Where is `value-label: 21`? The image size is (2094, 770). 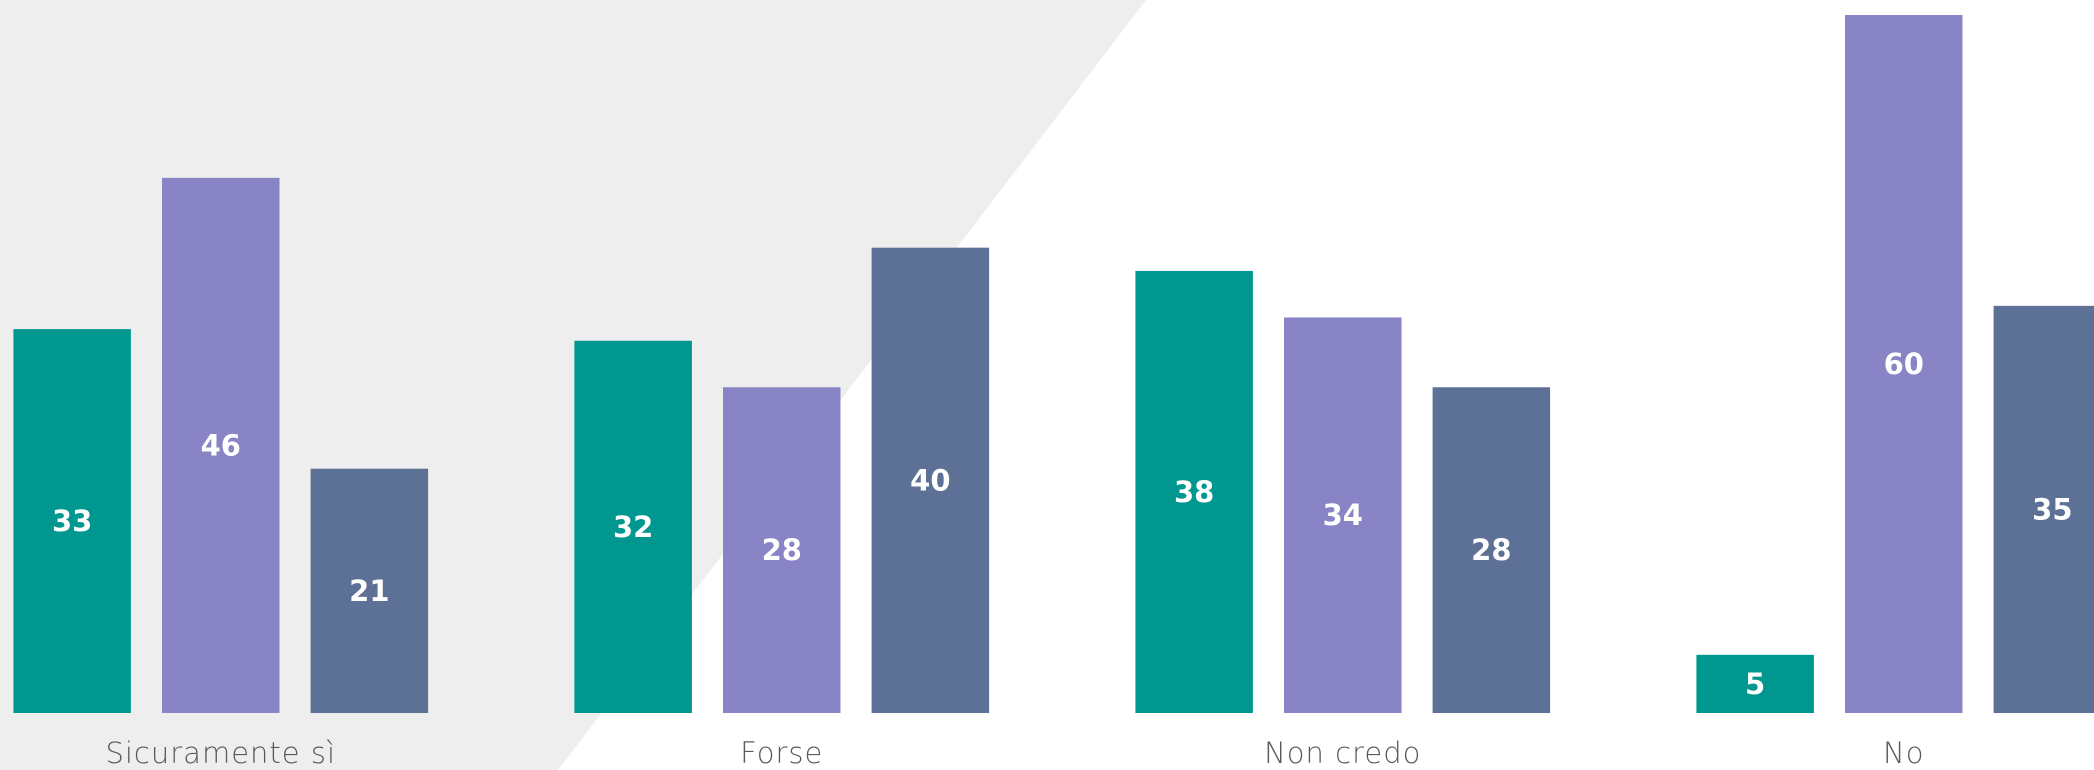
value-label: 21 is located at coordinates (369, 591).